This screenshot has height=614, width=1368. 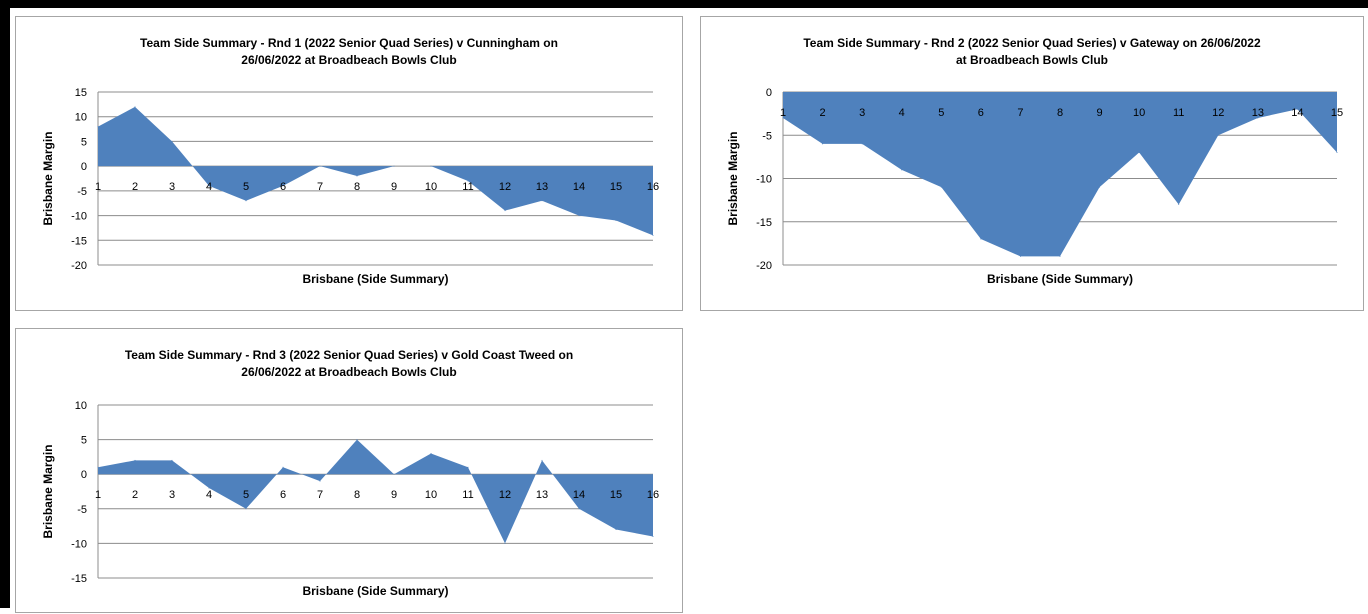 What do you see at coordinates (81, 93) in the screenshot?
I see `y-tick-label: 15` at bounding box center [81, 93].